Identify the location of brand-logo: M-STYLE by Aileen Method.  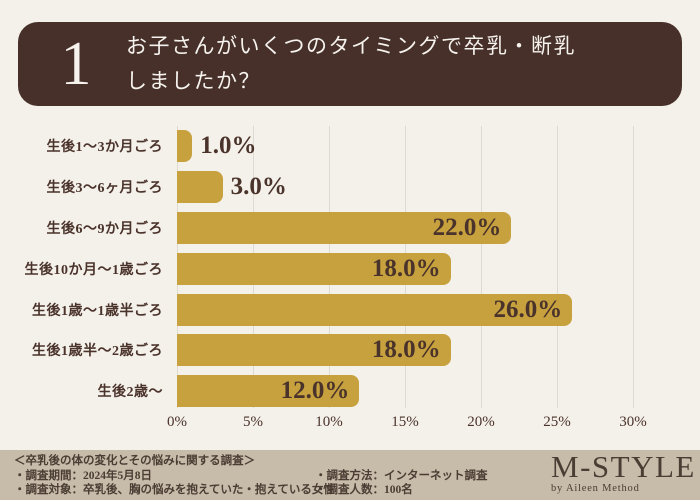
(623, 473).